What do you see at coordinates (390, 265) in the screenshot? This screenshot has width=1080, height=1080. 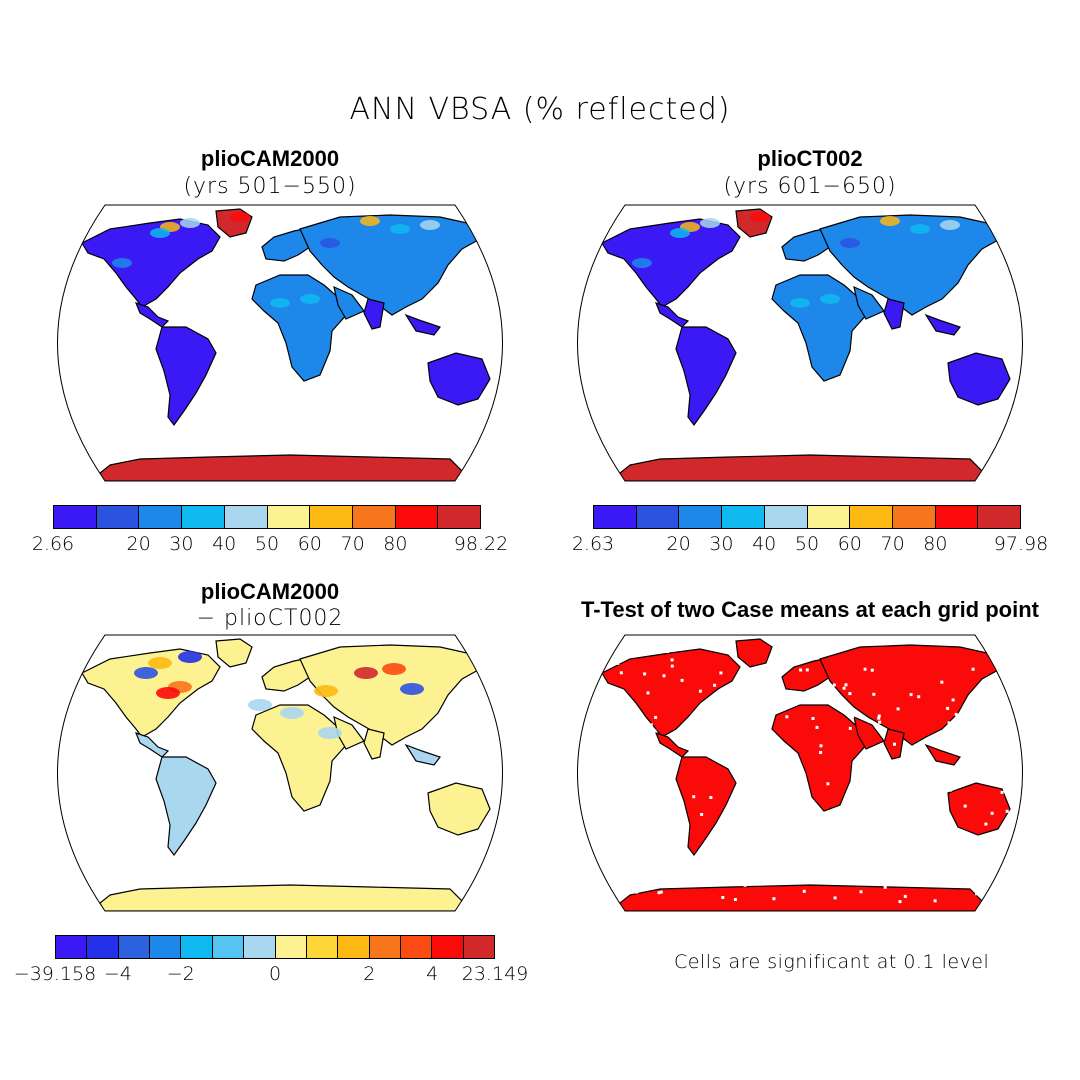 I see `landmass-asia` at bounding box center [390, 265].